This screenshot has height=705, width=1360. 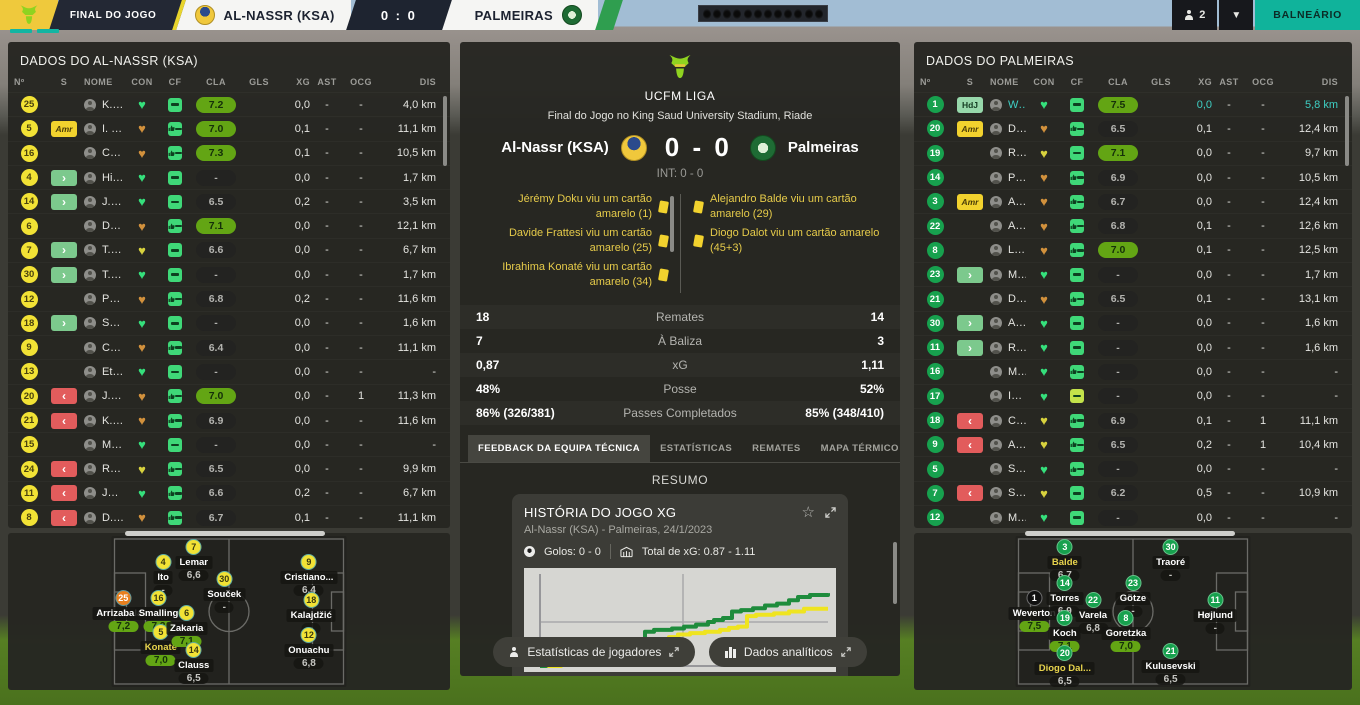 What do you see at coordinates (1195, 15) in the screenshot?
I see `spectator-count-button: 2` at bounding box center [1195, 15].